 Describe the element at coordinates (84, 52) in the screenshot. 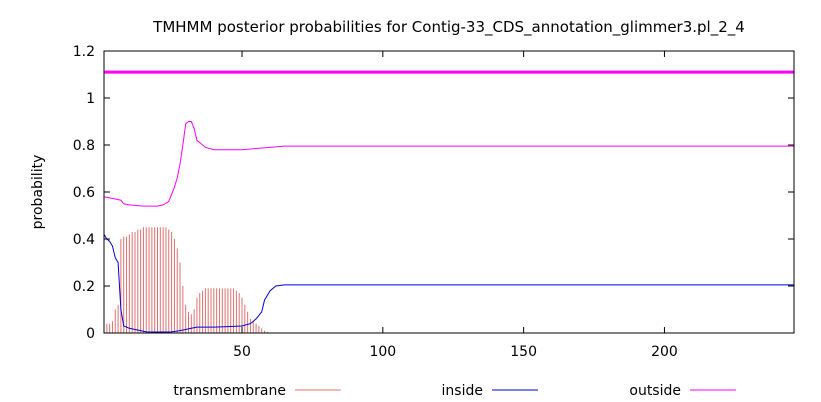

I see `y-tick-label: 1.2` at that location.